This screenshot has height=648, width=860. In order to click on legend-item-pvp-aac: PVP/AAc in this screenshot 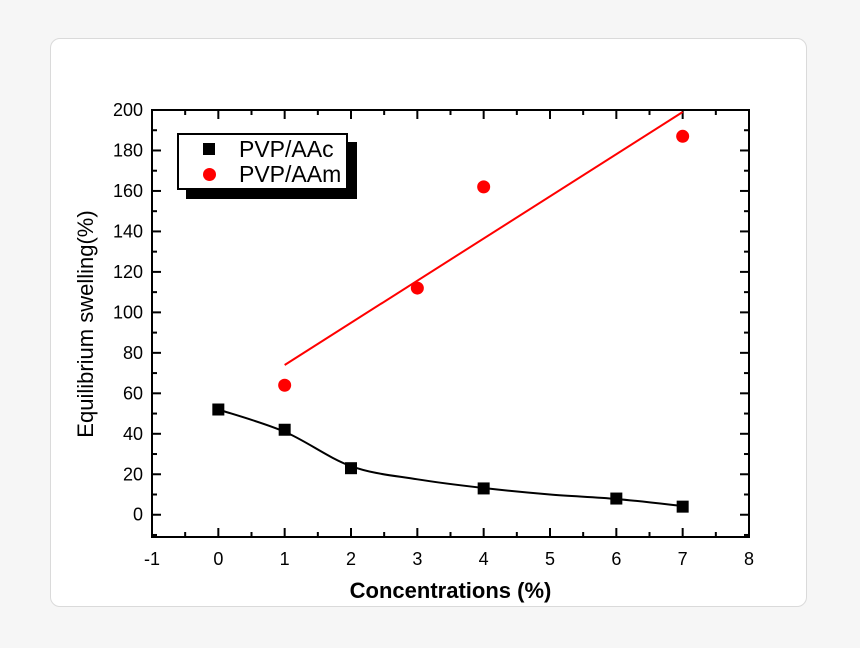, I will do `click(262, 149)`.